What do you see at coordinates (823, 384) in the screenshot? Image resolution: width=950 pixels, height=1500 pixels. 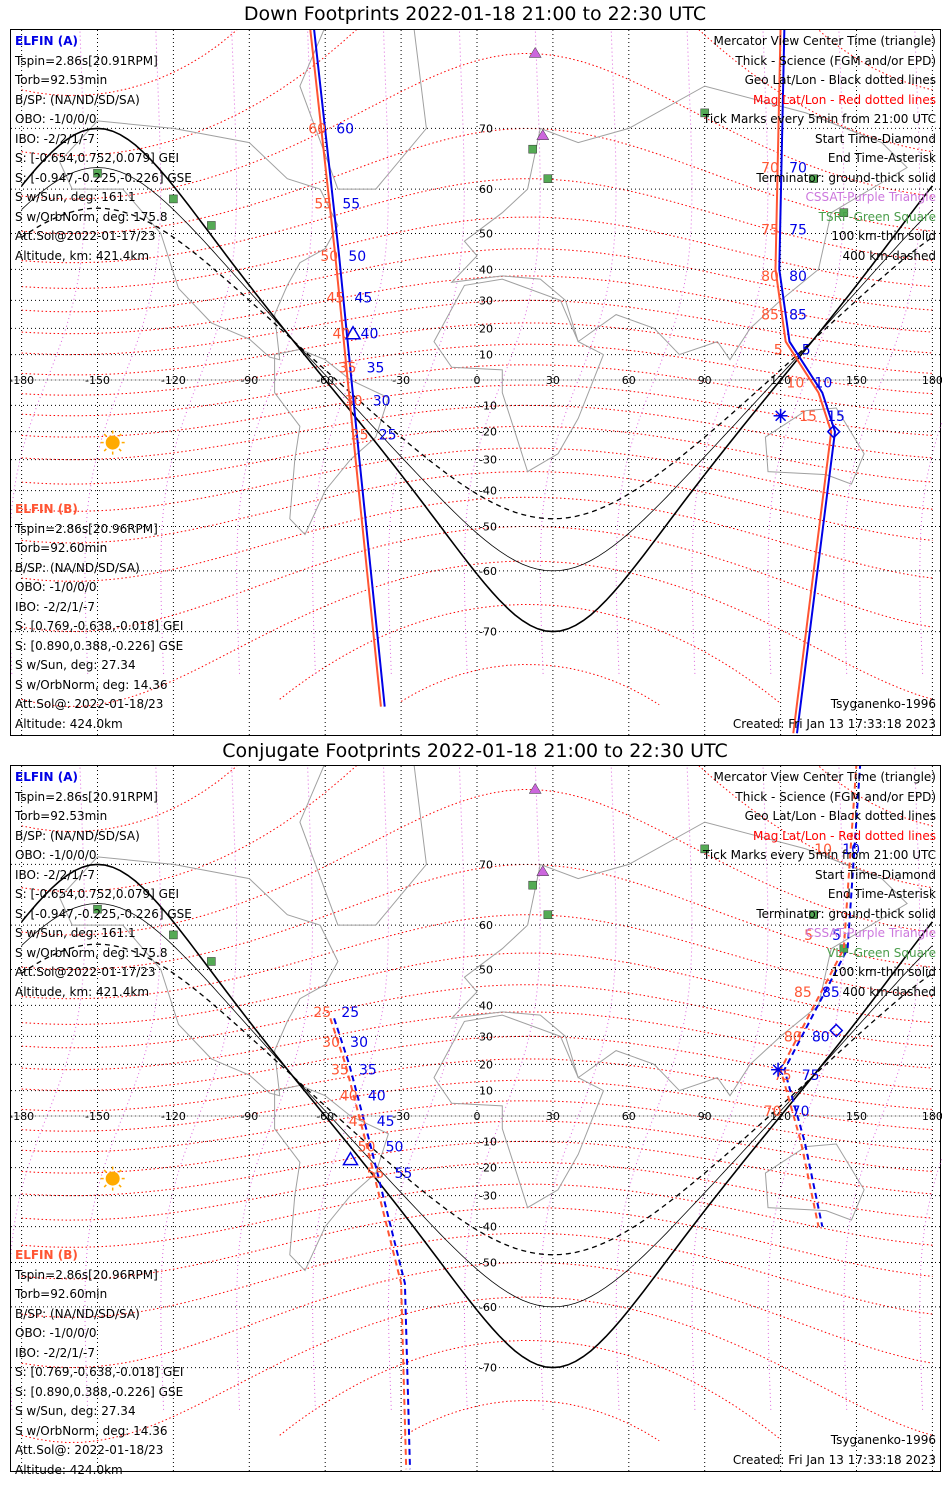 I see `tick-label-a: 10` at bounding box center [823, 384].